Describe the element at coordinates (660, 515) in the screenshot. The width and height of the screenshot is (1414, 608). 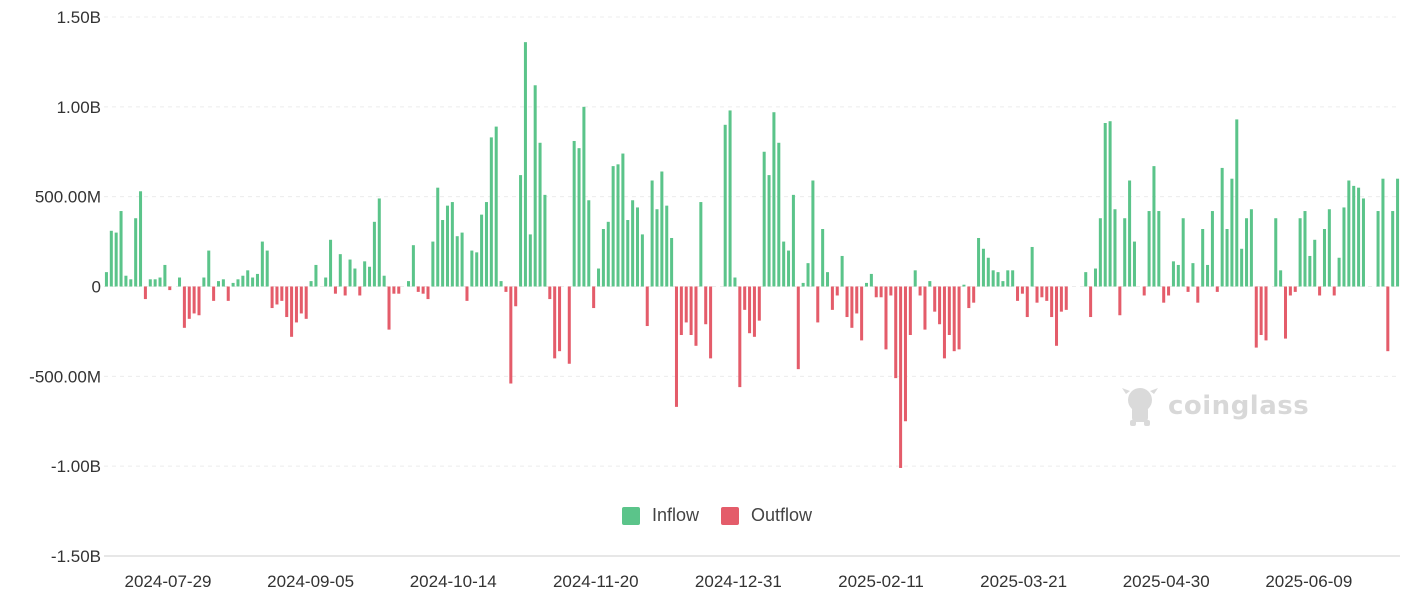
I see `legend-item-inflow: Inflow` at that location.